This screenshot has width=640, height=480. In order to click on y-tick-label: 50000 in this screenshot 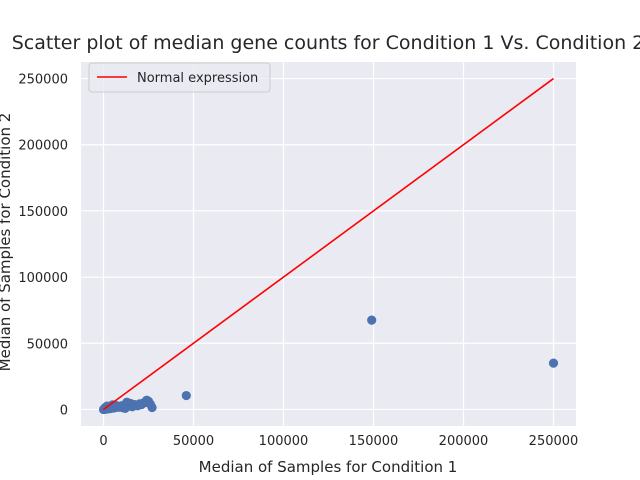, I will do `click(47, 344)`.